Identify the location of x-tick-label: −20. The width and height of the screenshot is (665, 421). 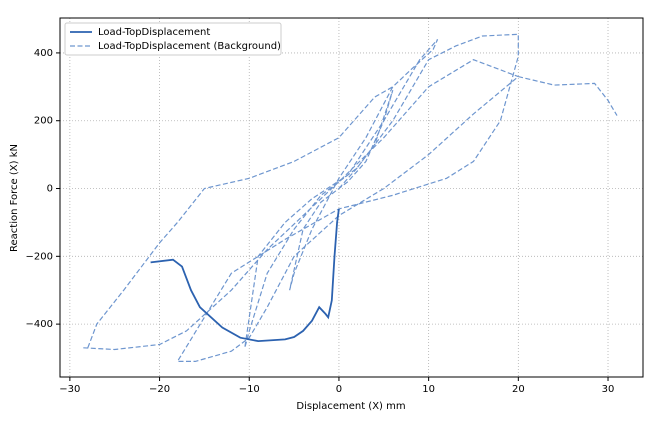
(159, 389).